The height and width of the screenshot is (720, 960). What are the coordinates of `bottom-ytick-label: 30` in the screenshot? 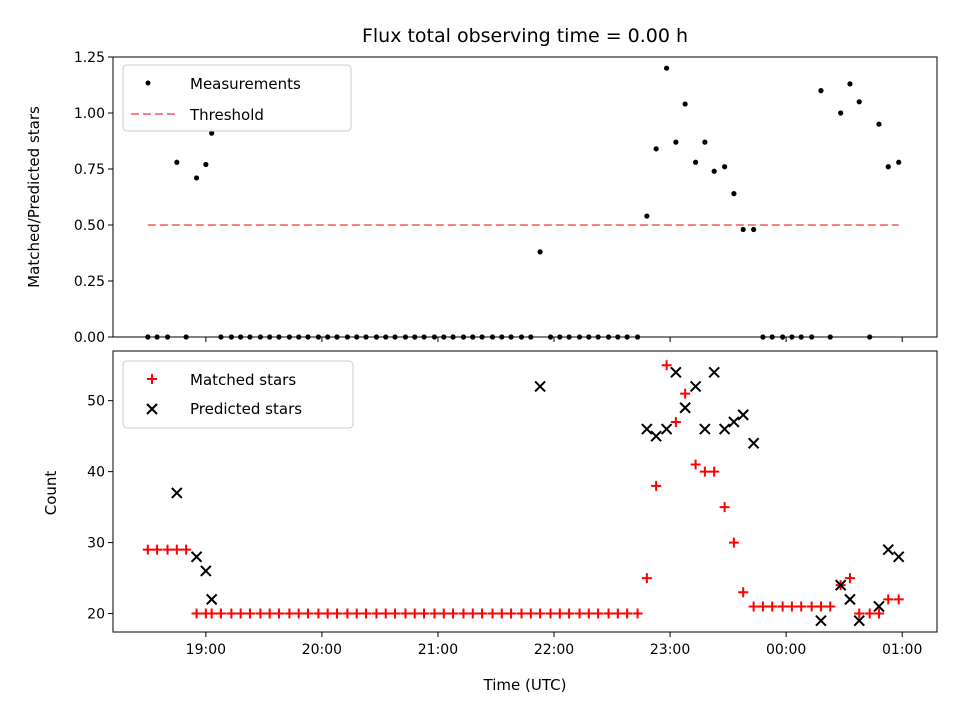 It's located at (96, 544).